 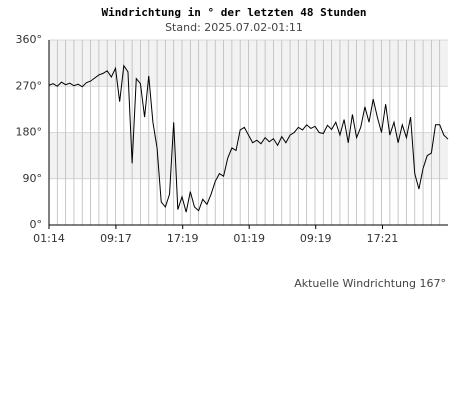 I want to click on y-tick-label: 360°, so click(x=29, y=39).